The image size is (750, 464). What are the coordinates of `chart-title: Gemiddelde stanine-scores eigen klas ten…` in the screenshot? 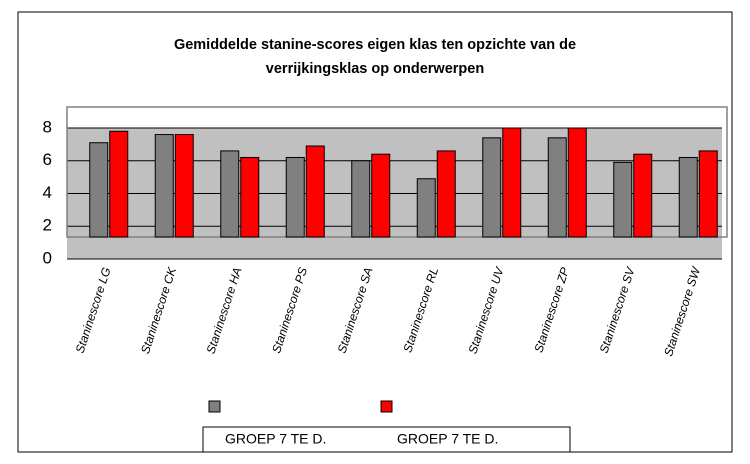 It's located at (375, 57).